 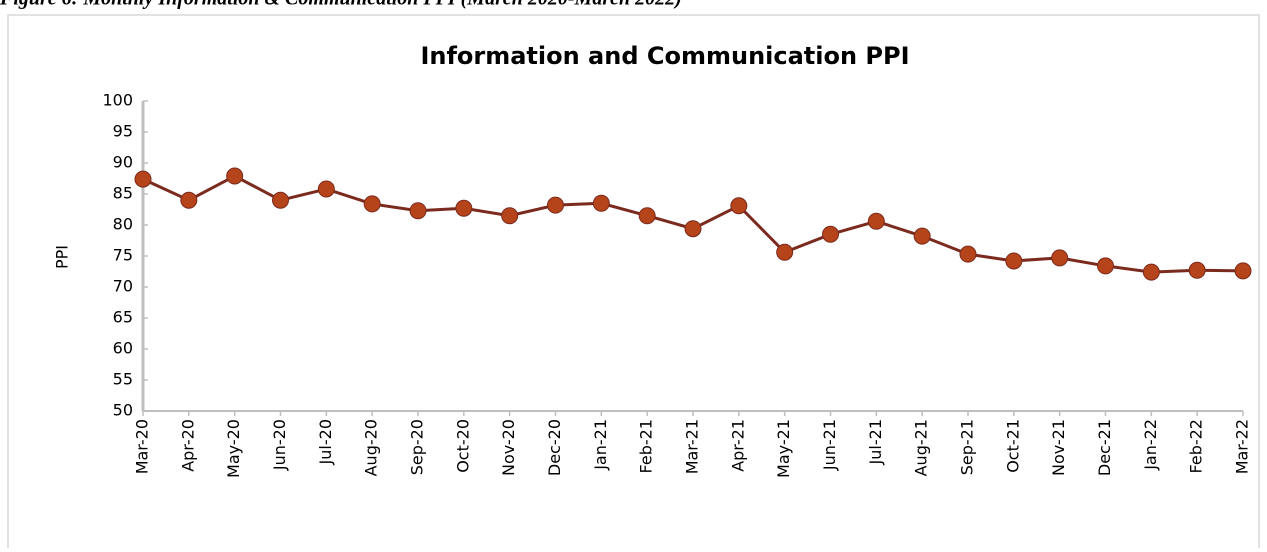 What do you see at coordinates (1150, 445) in the screenshot?
I see `x-tick-label: Jan-22` at bounding box center [1150, 445].